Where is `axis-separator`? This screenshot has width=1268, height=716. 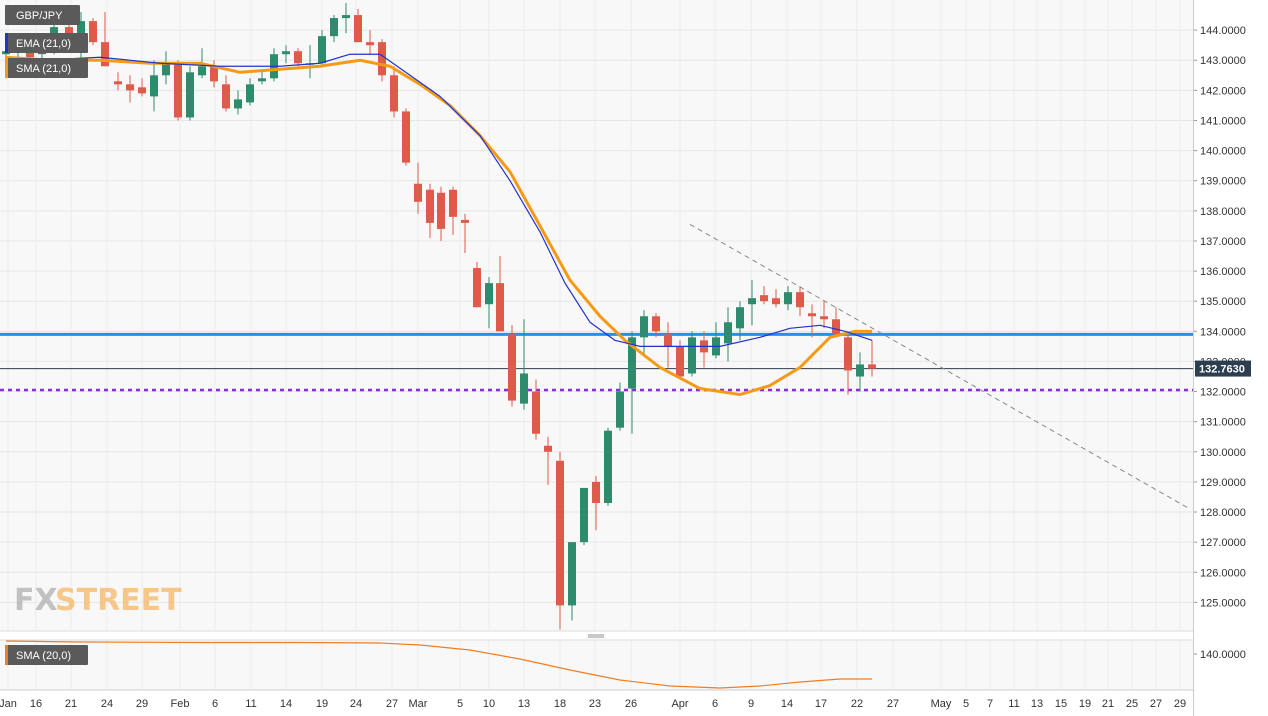 axis-separator is located at coordinates (1193, 358).